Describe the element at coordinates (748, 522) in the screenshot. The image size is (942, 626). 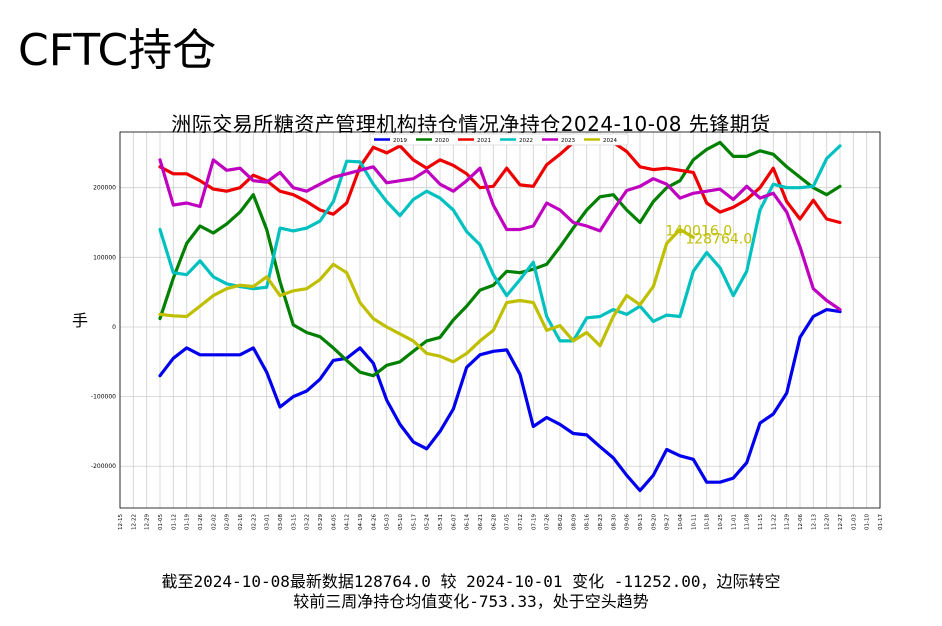
I see `x-tick-label: 11-08` at that location.